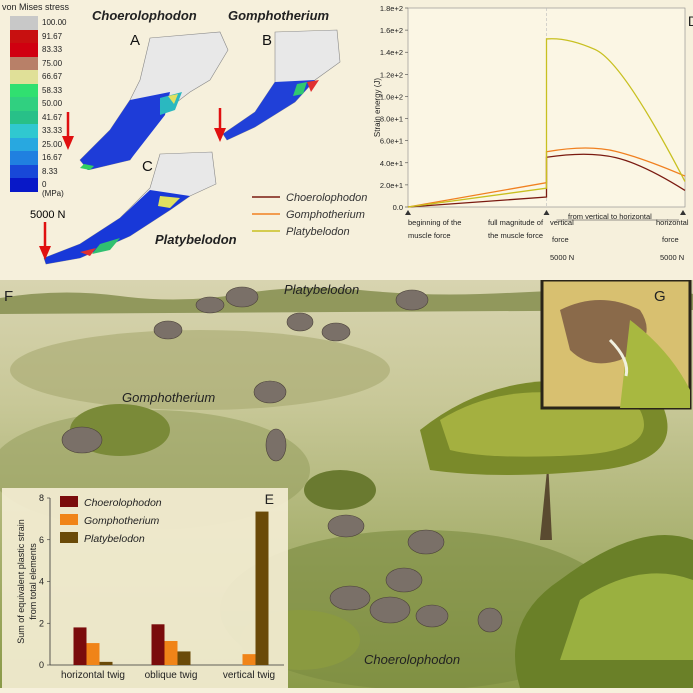 The image size is (693, 693). I want to click on legend-value: 58.33, so click(52, 90).